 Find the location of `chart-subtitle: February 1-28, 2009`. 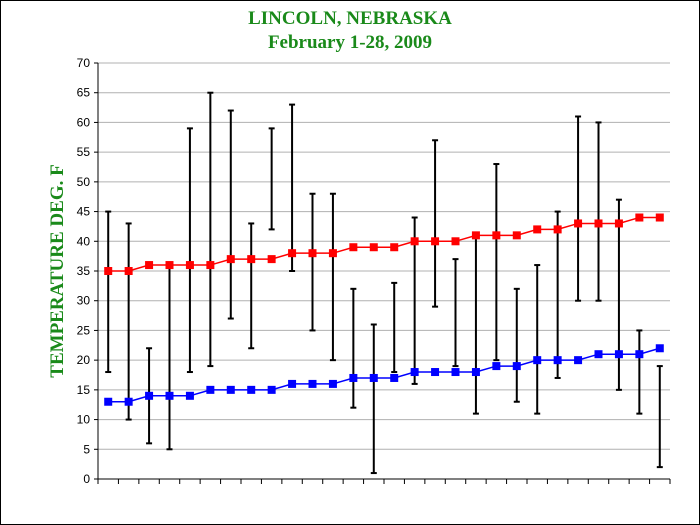

chart-subtitle: February 1-28, 2009 is located at coordinates (350, 42).